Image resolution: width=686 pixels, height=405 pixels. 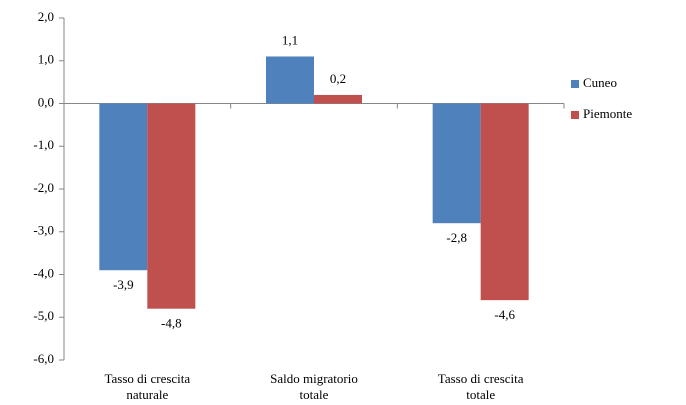 I want to click on y-tick-label: -4,0, so click(x=43, y=272).